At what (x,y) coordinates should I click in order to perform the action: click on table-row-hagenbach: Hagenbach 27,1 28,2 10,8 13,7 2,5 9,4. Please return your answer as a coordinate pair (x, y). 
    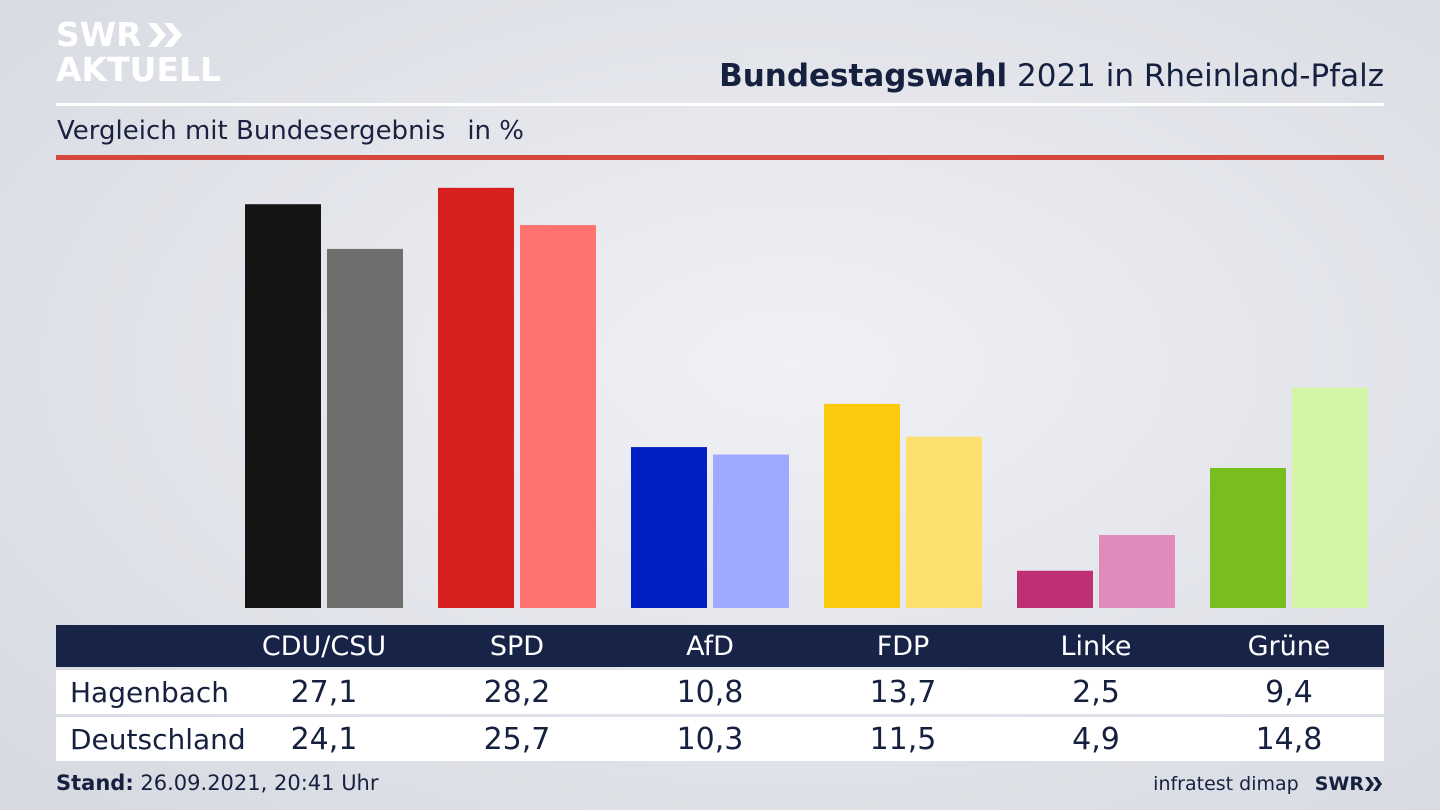
    Looking at the image, I should click on (720, 692).